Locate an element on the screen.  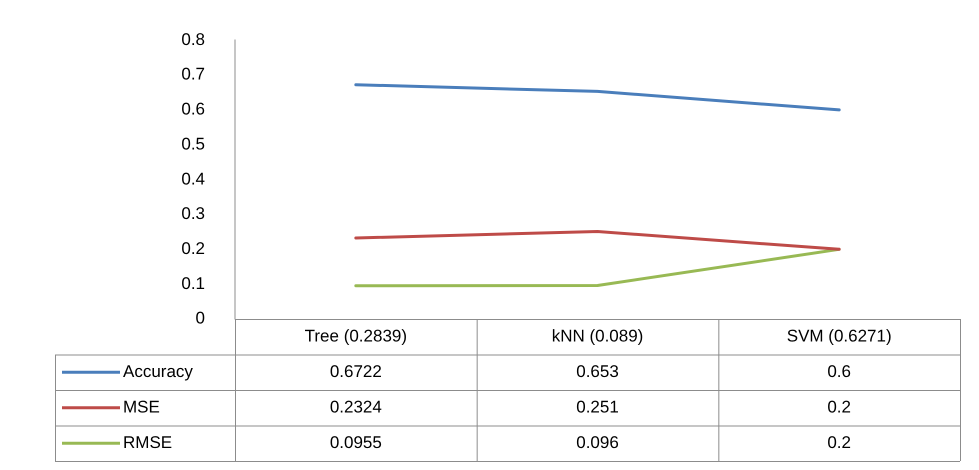
x-tick-label: SVM (0.6271) is located at coordinates (839, 336).